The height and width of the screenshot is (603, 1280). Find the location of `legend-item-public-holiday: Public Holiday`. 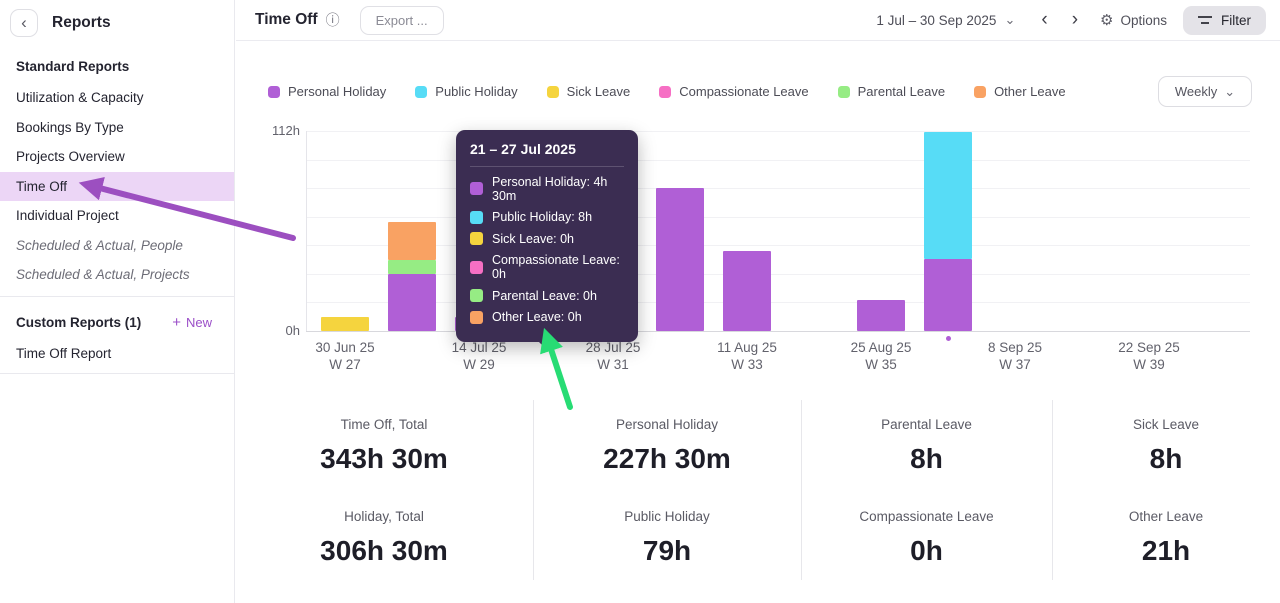

legend-item-public-holiday: Public Holiday is located at coordinates (466, 91).